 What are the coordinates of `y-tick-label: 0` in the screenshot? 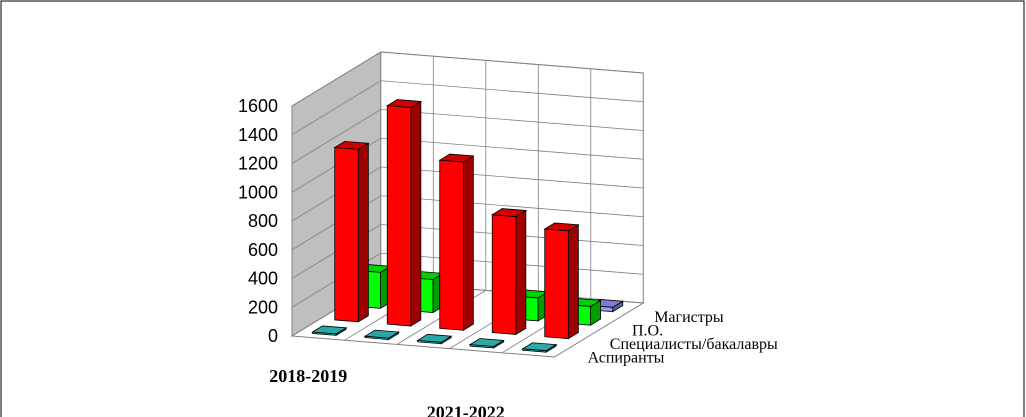 It's located at (273, 336).